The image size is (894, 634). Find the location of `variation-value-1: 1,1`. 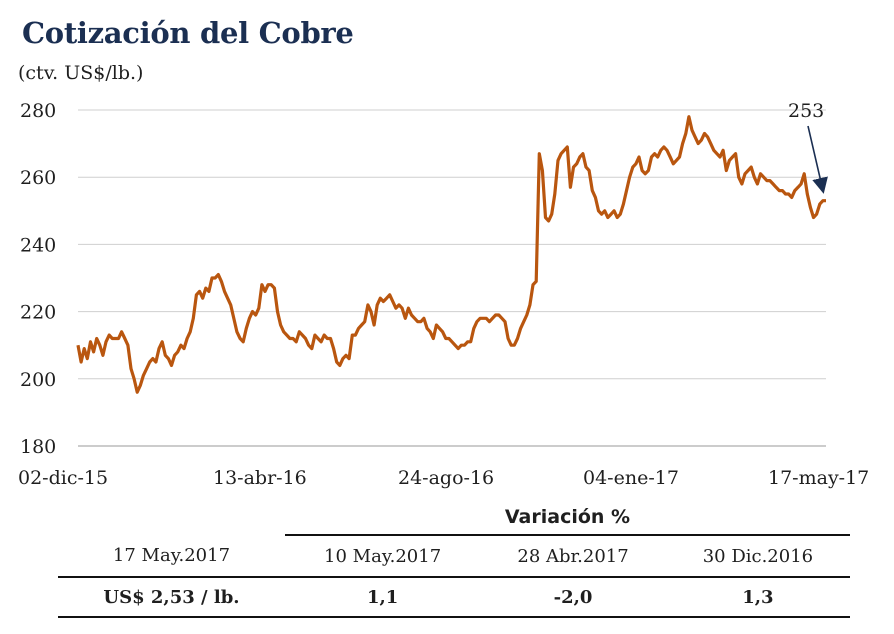

variation-value-1: 1,1 is located at coordinates (382, 597).